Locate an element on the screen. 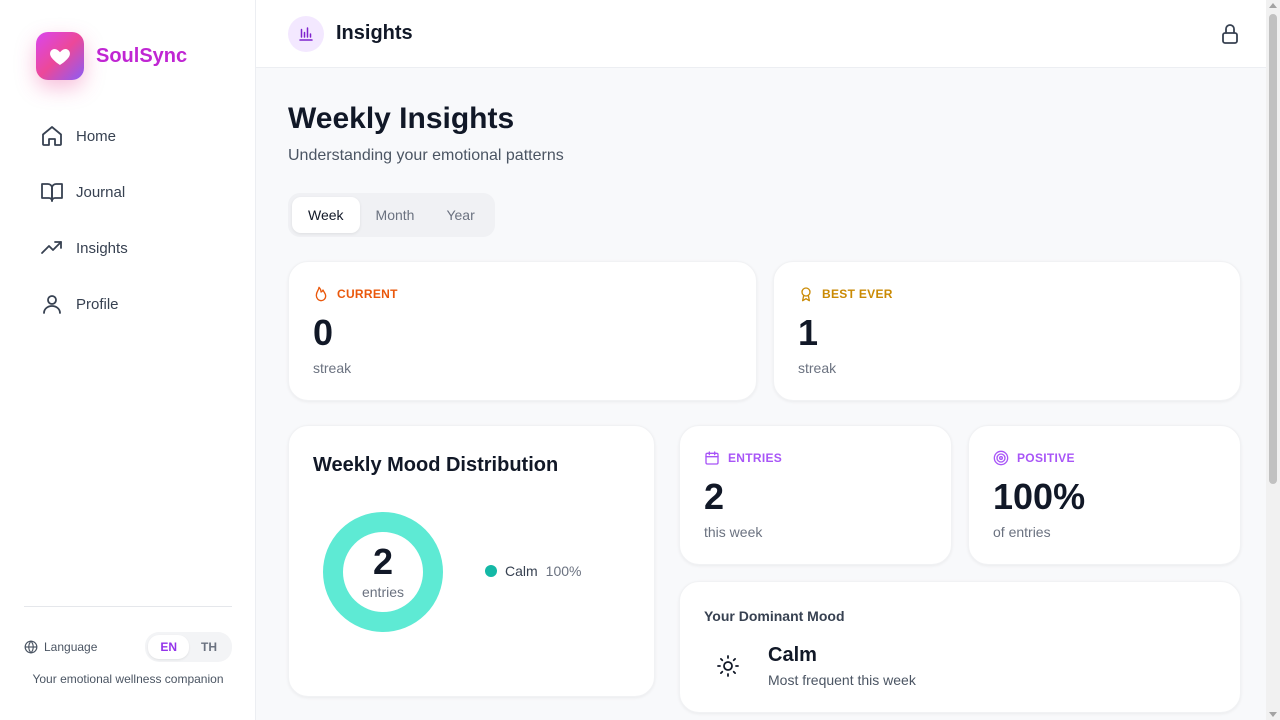 The height and width of the screenshot is (720, 1280). legend-value: 100% is located at coordinates (563, 571).